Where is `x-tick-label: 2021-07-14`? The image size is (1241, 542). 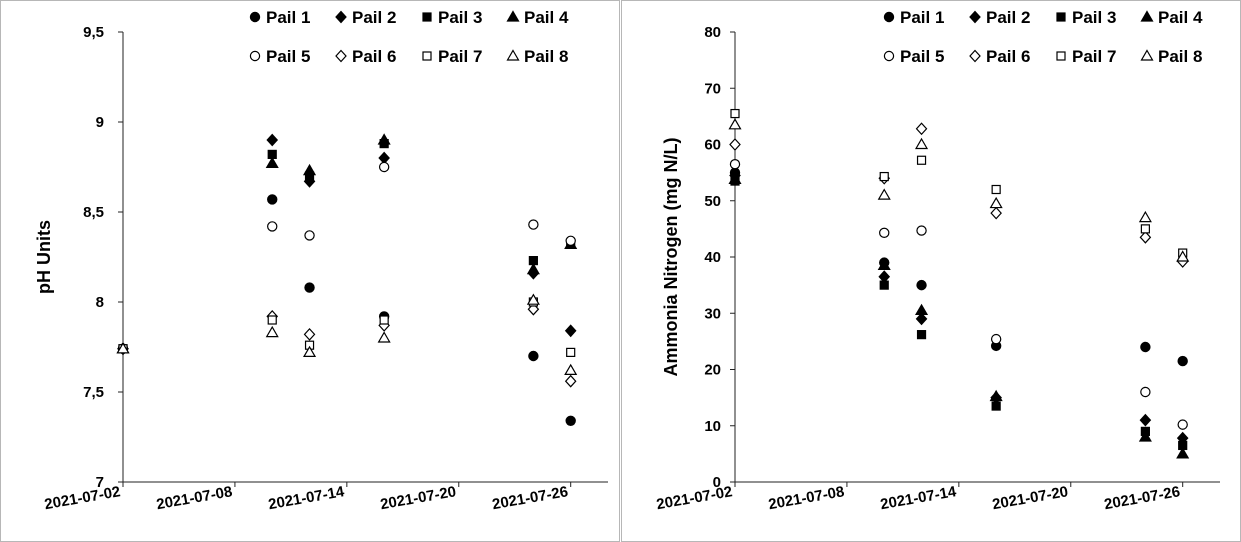
x-tick-label: 2021-07-14 is located at coordinates (306, 498).